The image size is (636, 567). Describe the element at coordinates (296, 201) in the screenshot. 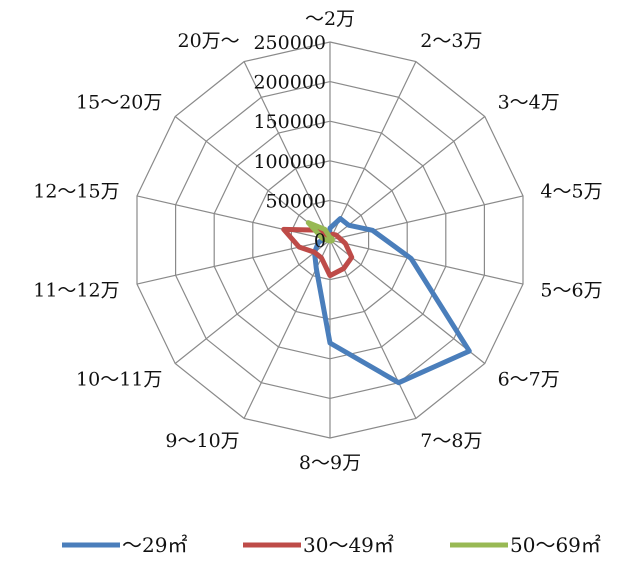

I see `tick-label: 50000` at that location.